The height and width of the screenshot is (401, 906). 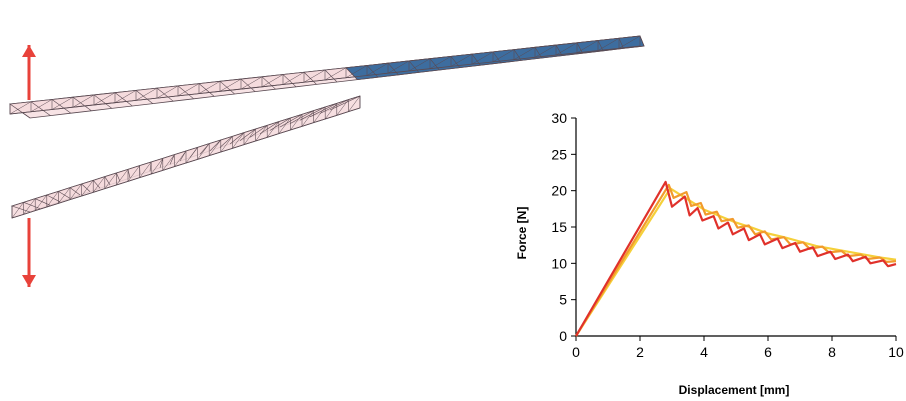 What do you see at coordinates (704, 352) in the screenshot?
I see `x-tick-label: 4` at bounding box center [704, 352].